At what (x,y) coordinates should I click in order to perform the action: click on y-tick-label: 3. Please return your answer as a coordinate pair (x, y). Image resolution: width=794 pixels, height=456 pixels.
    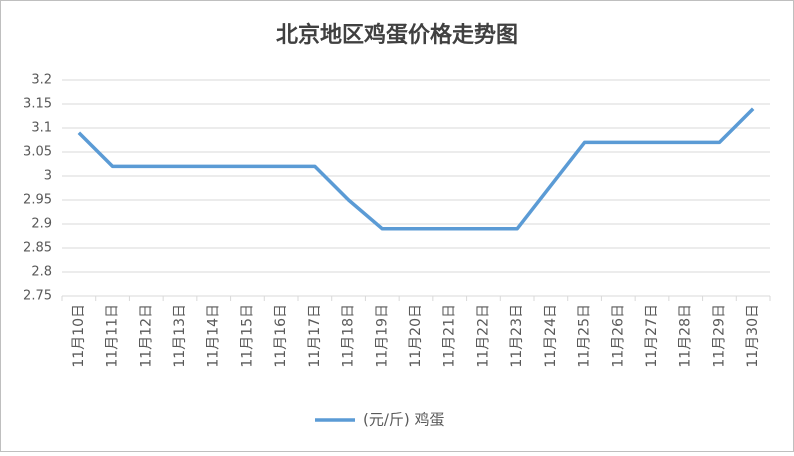
    Looking at the image, I should click on (48, 176).